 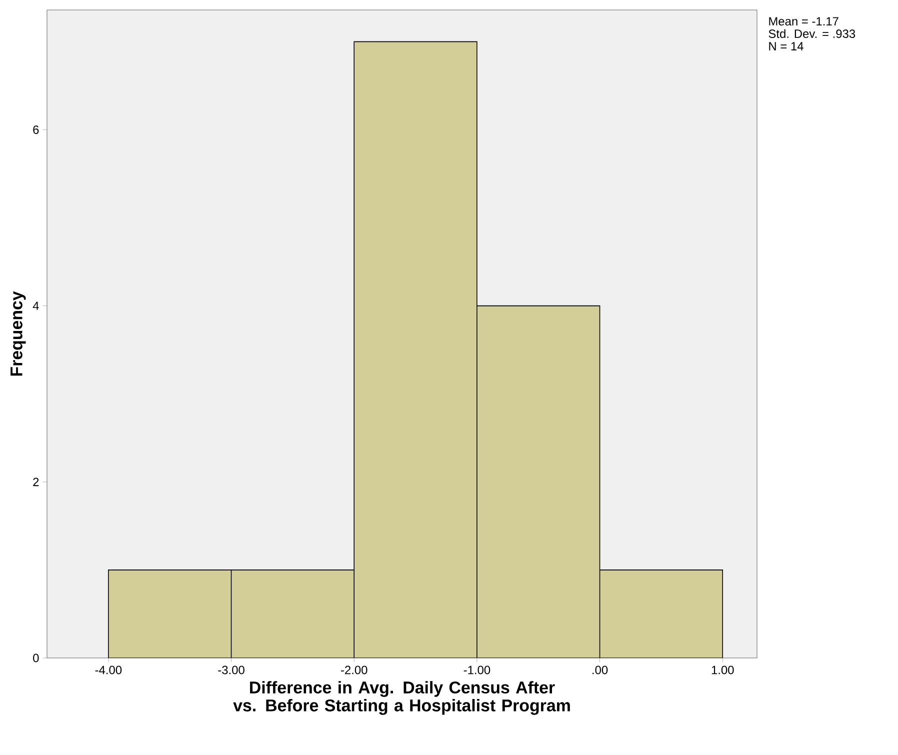 I want to click on y-tick-label: 6, so click(x=36, y=129).